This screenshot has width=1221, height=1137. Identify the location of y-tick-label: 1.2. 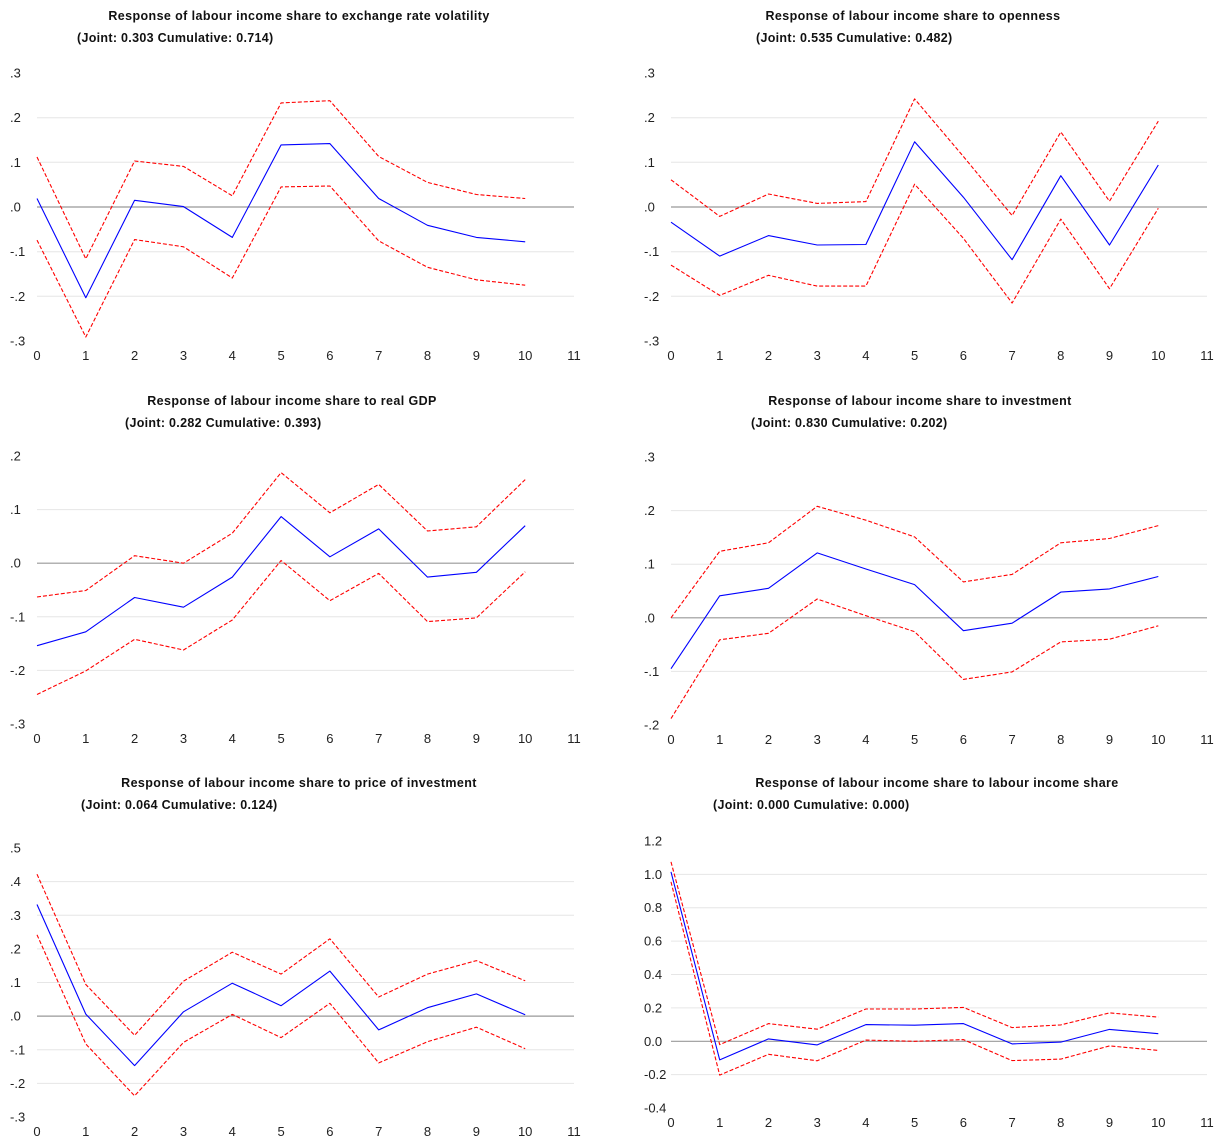
(653, 841).